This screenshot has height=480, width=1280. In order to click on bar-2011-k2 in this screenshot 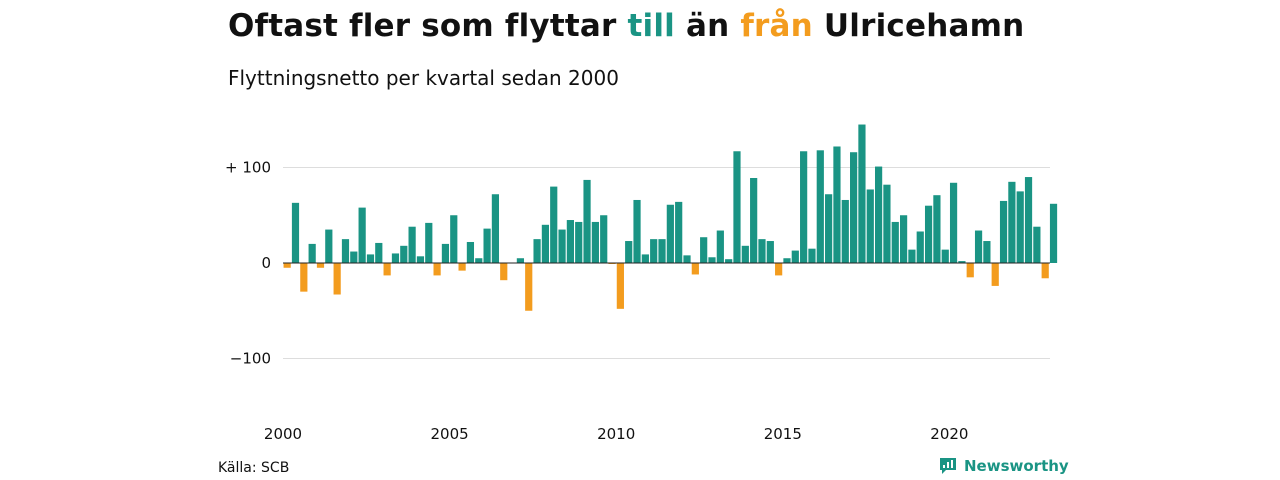, I will do `click(662, 251)`.